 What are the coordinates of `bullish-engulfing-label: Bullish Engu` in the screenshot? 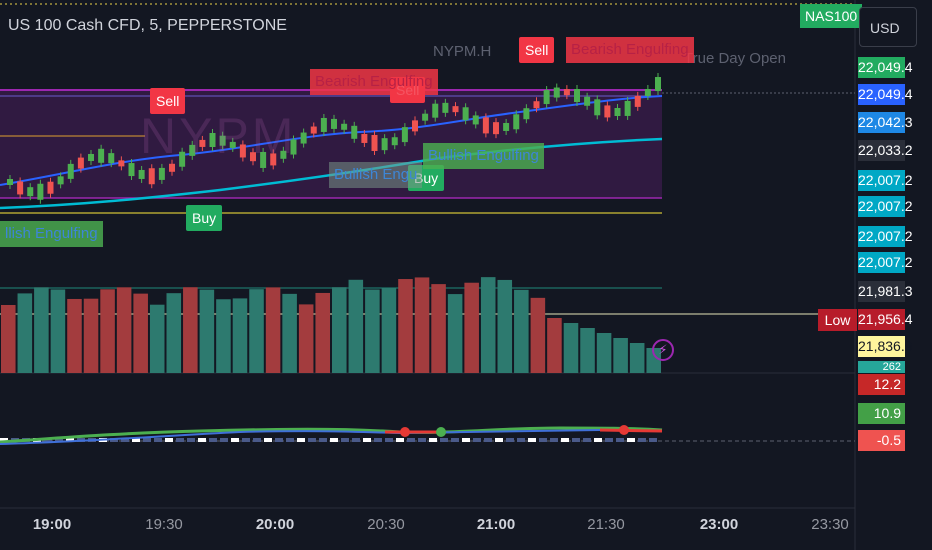 It's located at (376, 175).